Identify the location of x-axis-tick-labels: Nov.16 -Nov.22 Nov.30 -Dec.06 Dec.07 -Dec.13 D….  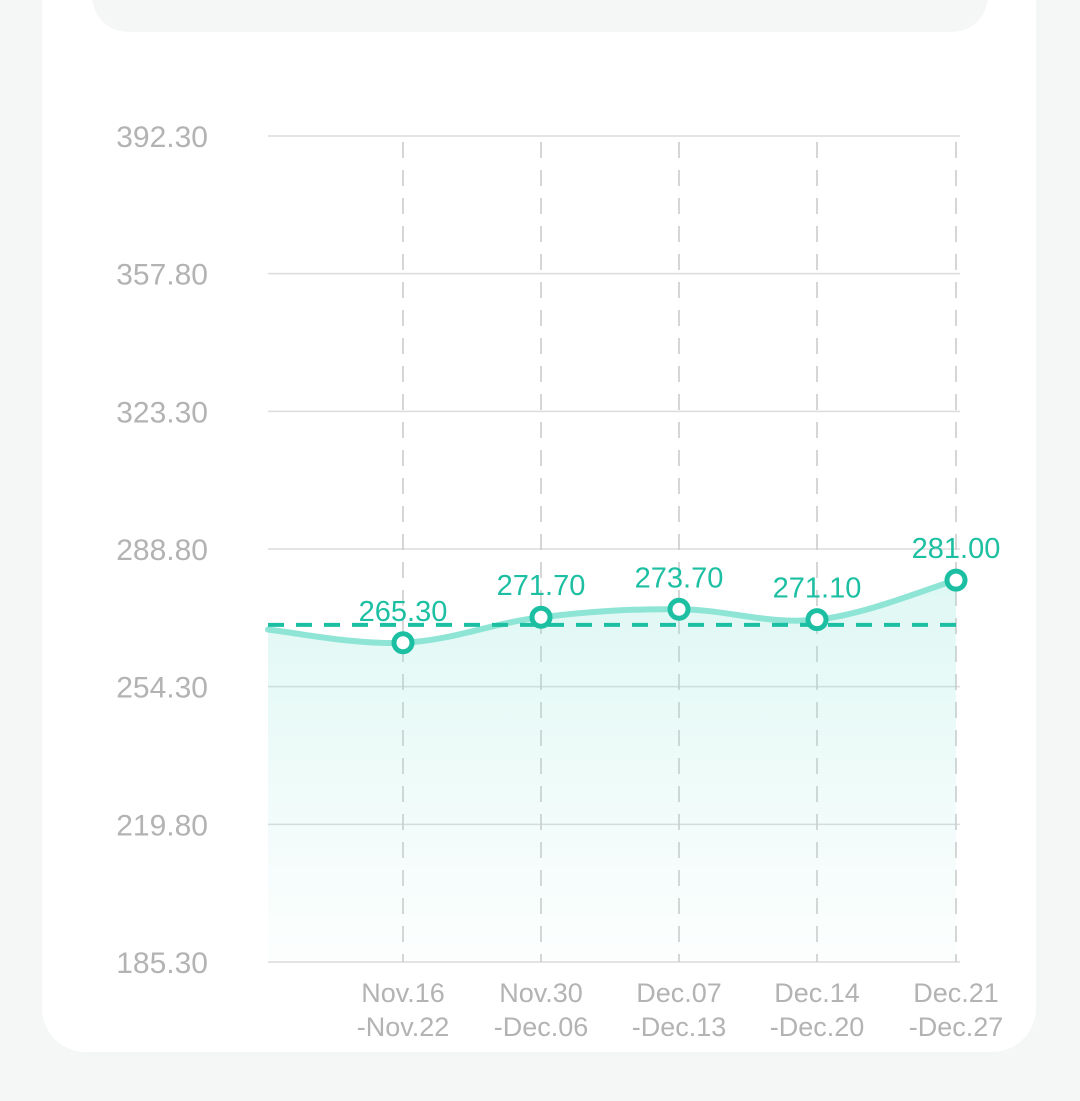
(680, 1010).